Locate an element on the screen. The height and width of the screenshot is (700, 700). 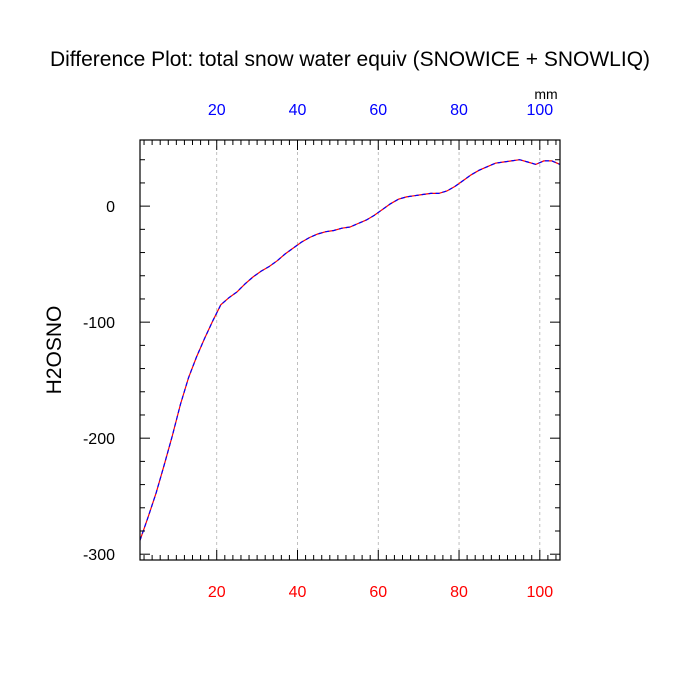
x-tick-label-top-40: 40 is located at coordinates (298, 110).